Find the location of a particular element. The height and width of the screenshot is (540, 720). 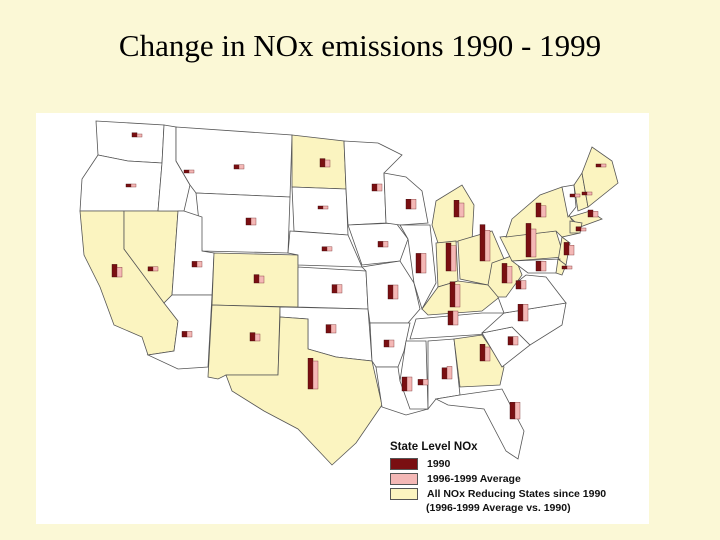

bar-1996-1999-sc is located at coordinates (515, 341).